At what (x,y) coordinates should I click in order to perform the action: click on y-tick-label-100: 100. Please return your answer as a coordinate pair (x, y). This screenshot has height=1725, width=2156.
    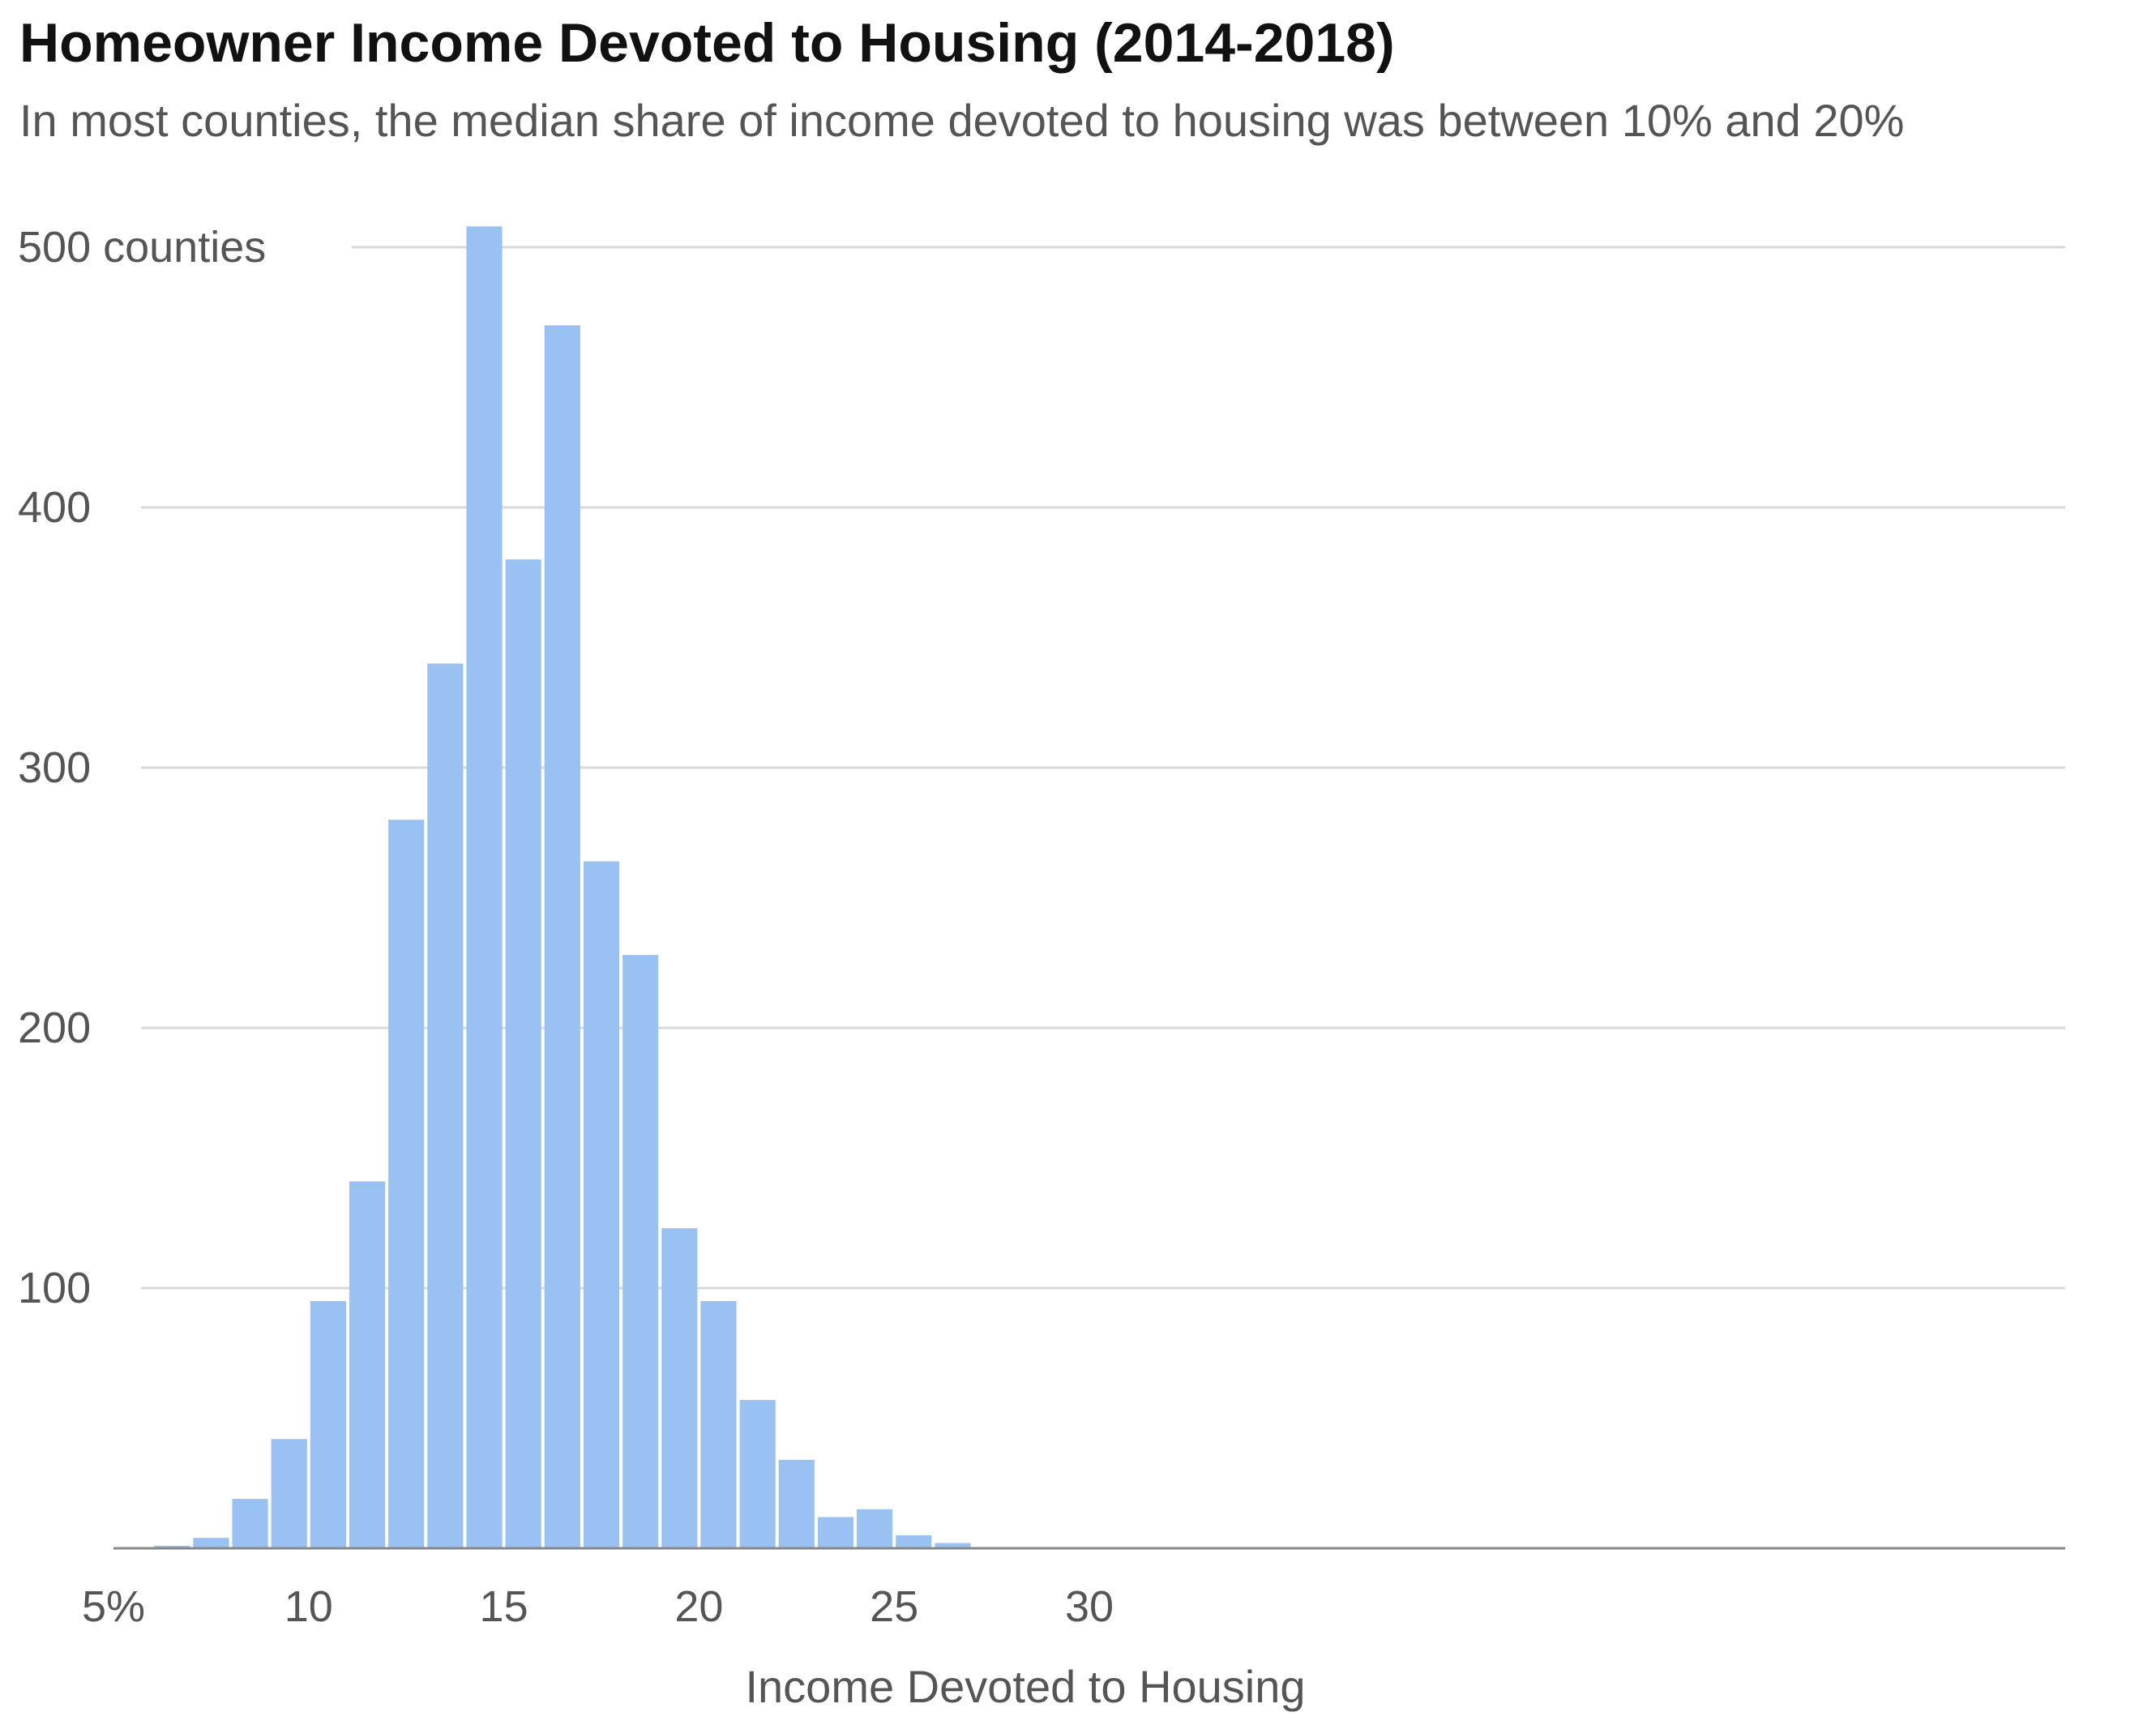
    Looking at the image, I should click on (54, 1288).